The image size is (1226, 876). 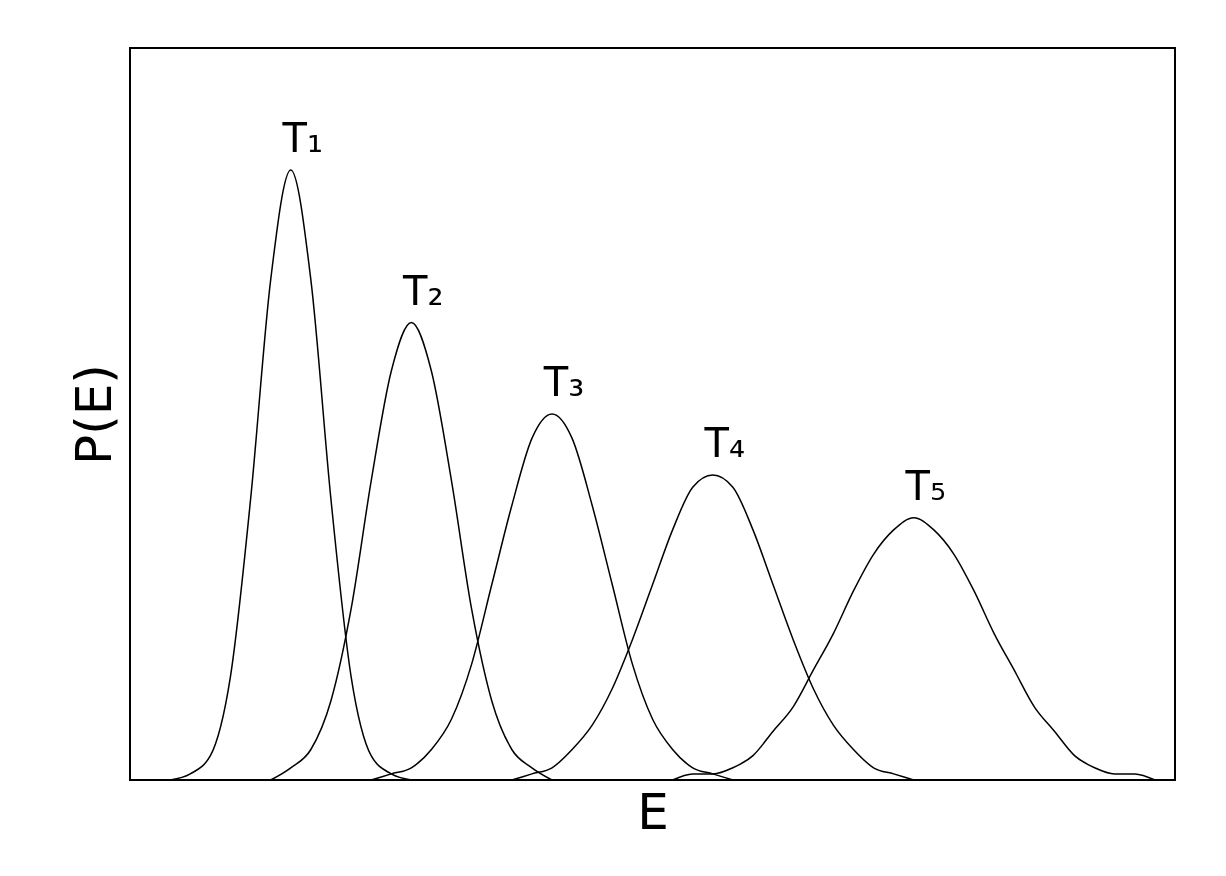 What do you see at coordinates (563, 382) in the screenshot?
I see `series-label: T₃` at bounding box center [563, 382].